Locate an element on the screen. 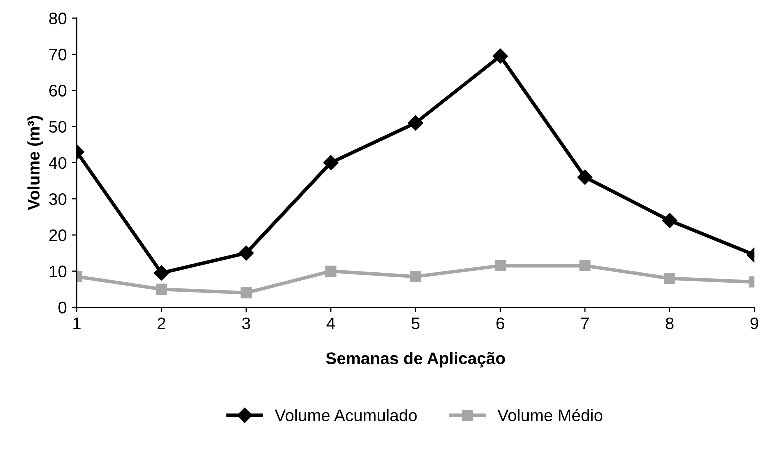 Image resolution: width=770 pixels, height=459 pixels. y-tick-label: 70 is located at coordinates (58, 54).